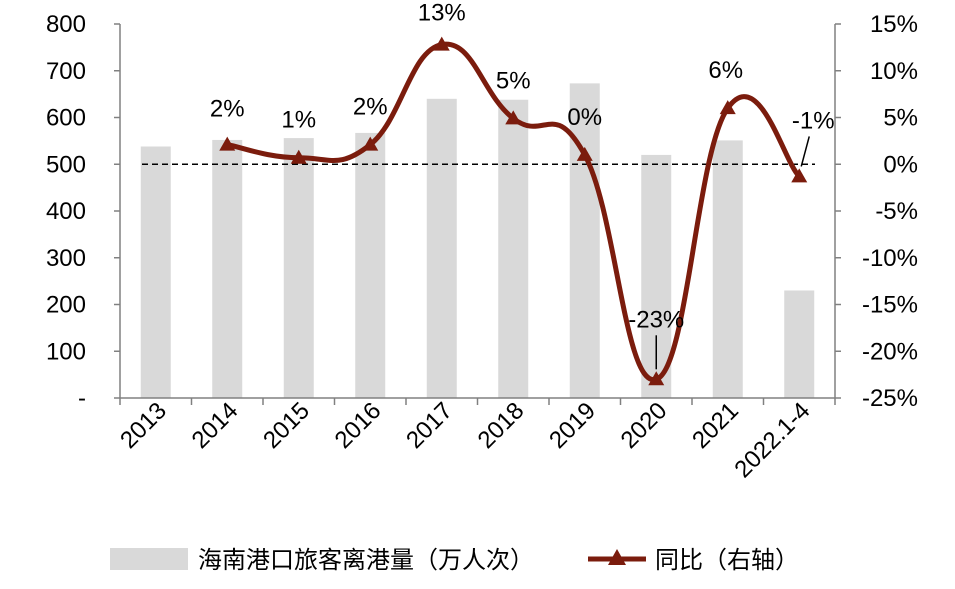 The width and height of the screenshot is (955, 589). Describe the element at coordinates (298, 156) in the screenshot. I see `yoy-marker-2015` at that location.